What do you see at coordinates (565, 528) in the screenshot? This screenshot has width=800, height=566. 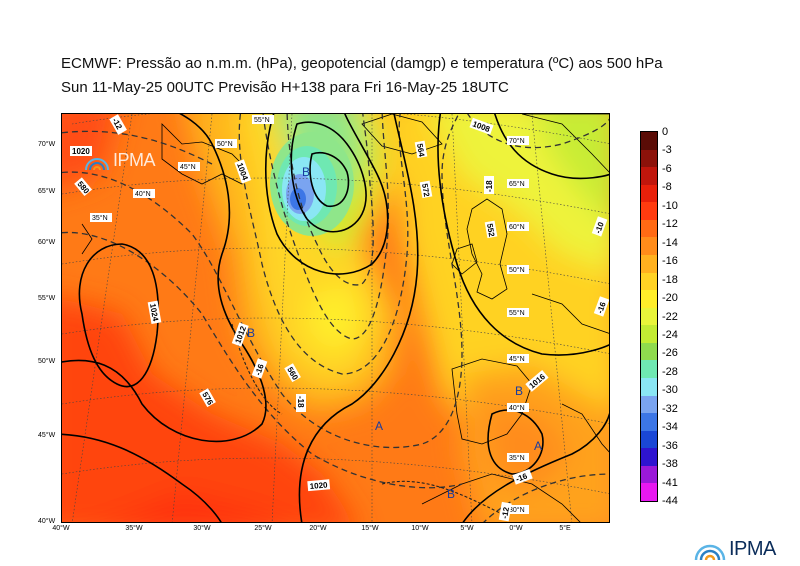 I see `lon-axis-label: 5°E` at bounding box center [565, 528].